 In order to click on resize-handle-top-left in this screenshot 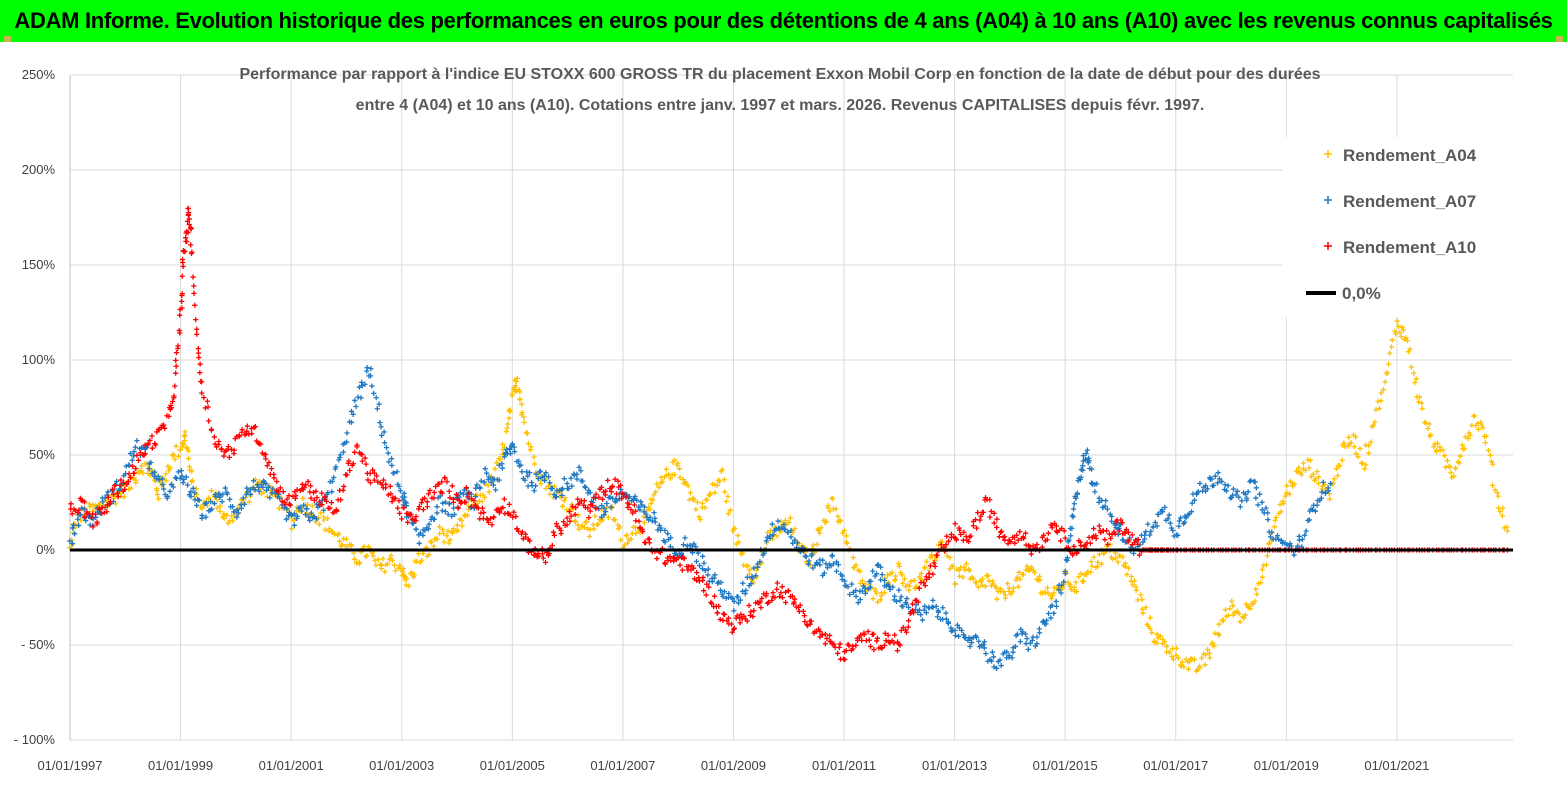, I will do `click(7, 39)`.